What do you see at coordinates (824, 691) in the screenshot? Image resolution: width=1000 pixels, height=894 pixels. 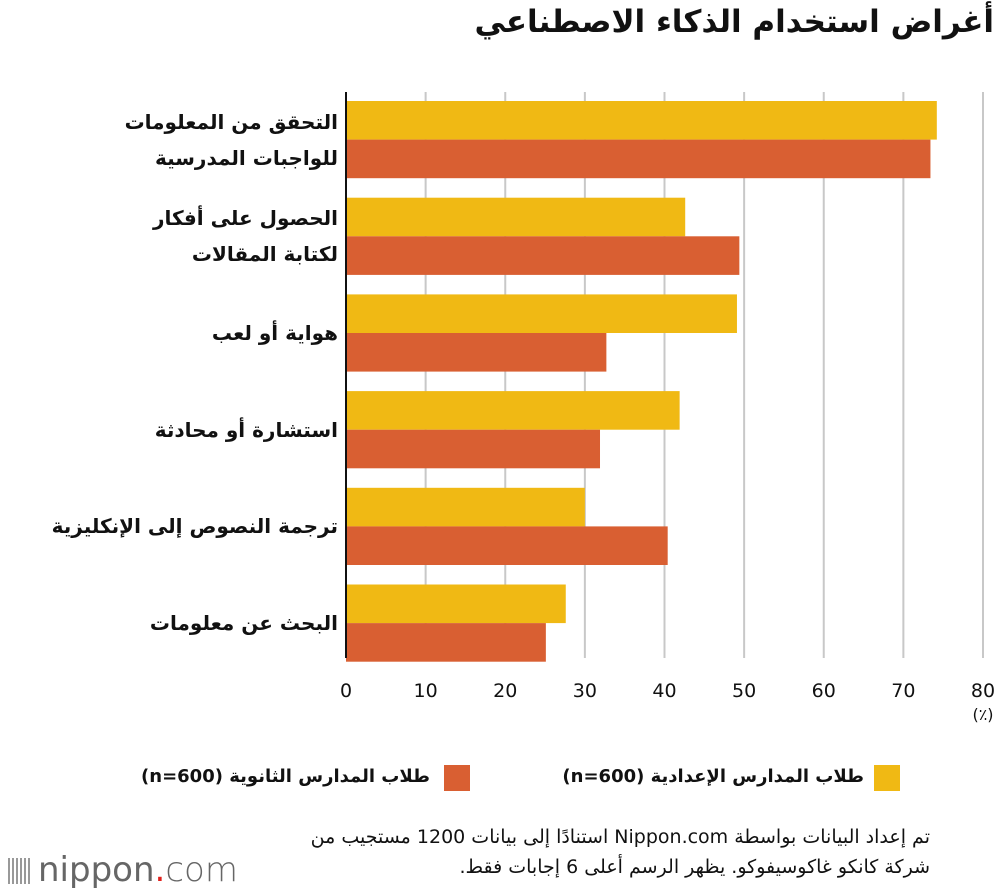 I see `tick-label: 60` at bounding box center [824, 691].